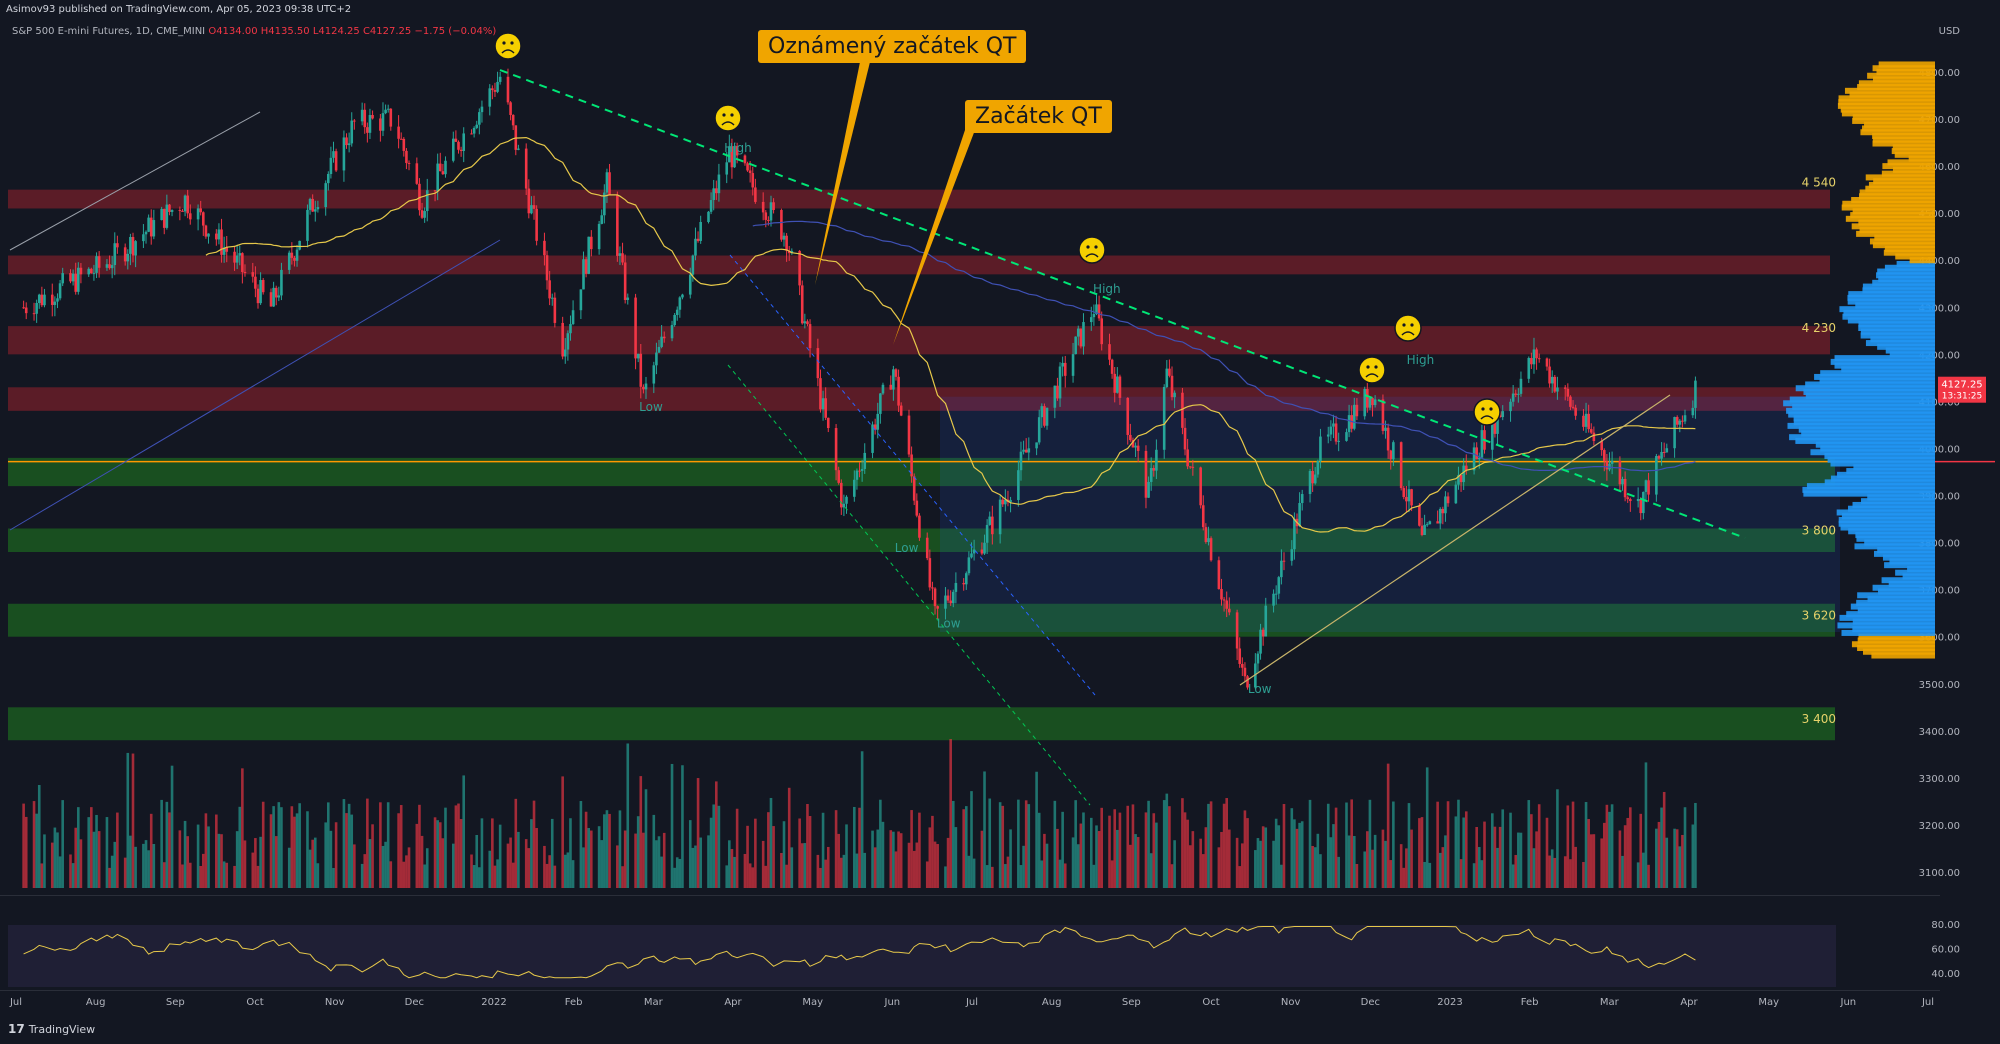  I want to click on x-tick-label: May, so click(812, 1002).